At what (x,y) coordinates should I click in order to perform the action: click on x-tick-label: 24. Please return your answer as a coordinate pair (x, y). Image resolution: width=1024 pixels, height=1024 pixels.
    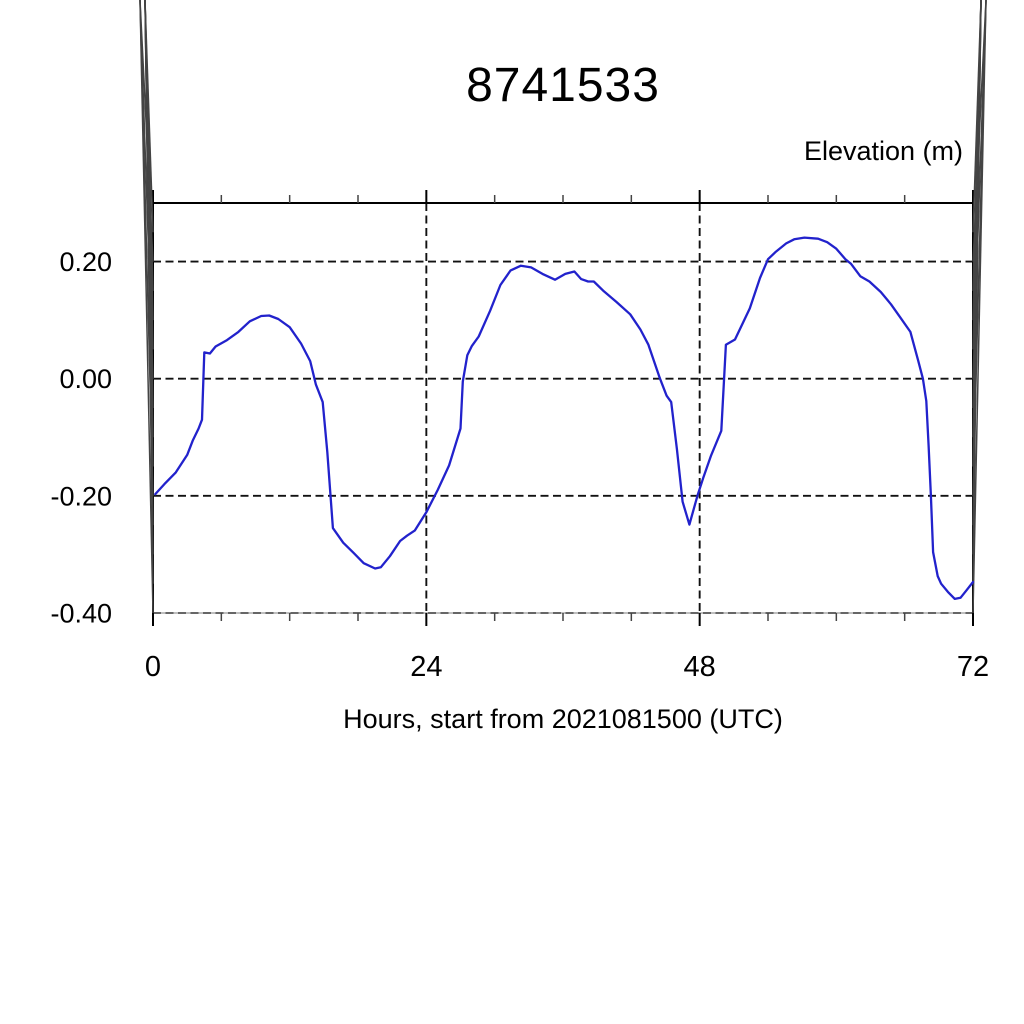
    Looking at the image, I should click on (426, 667).